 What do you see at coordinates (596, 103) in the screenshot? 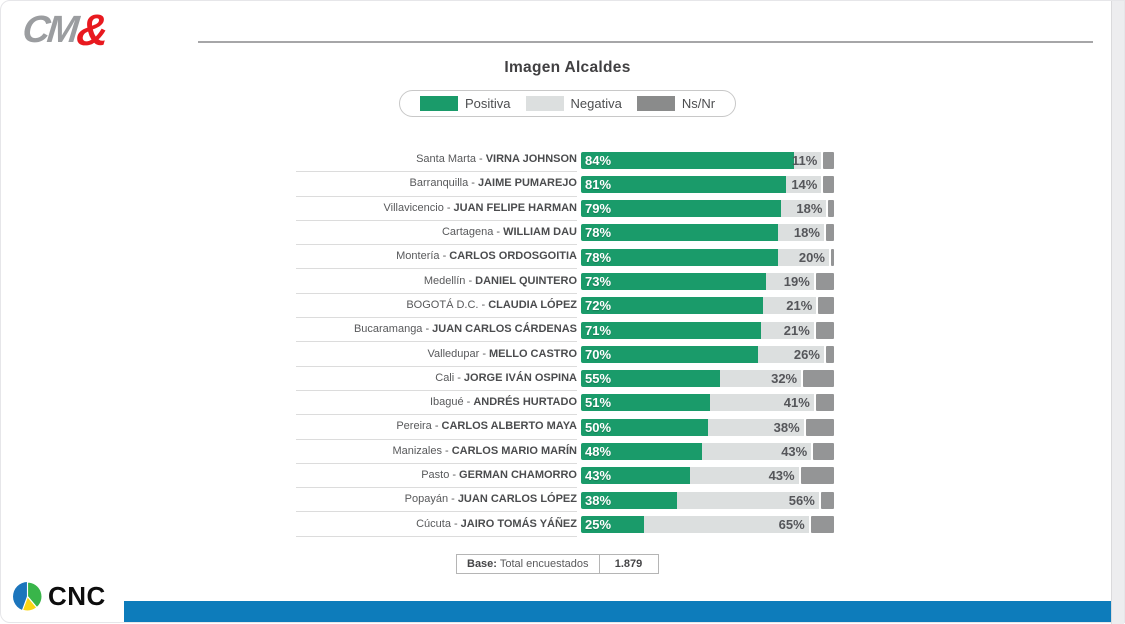
I see `legend-label-negativa: Negativa` at bounding box center [596, 103].